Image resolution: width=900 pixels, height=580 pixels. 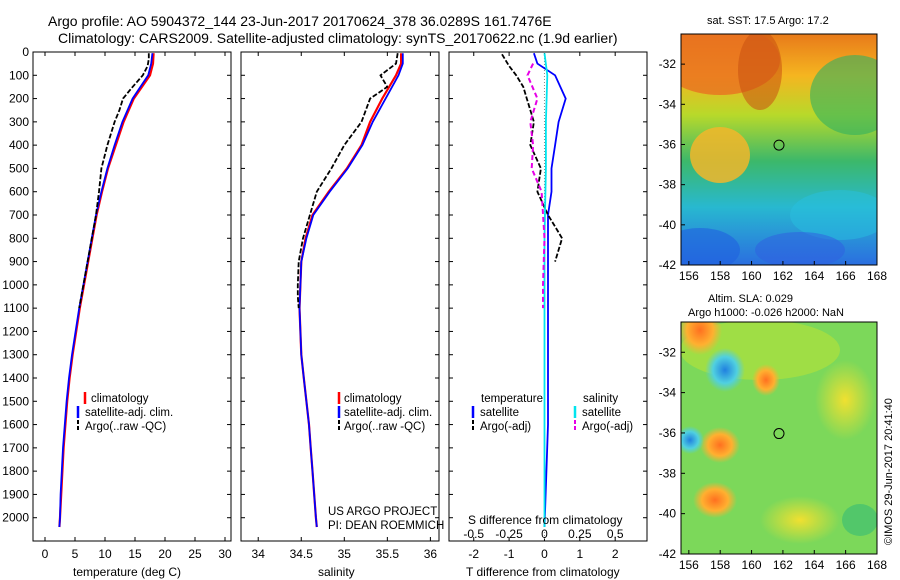 What do you see at coordinates (15, 331) in the screenshot?
I see `y-tick-label: 1200` at bounding box center [15, 331].